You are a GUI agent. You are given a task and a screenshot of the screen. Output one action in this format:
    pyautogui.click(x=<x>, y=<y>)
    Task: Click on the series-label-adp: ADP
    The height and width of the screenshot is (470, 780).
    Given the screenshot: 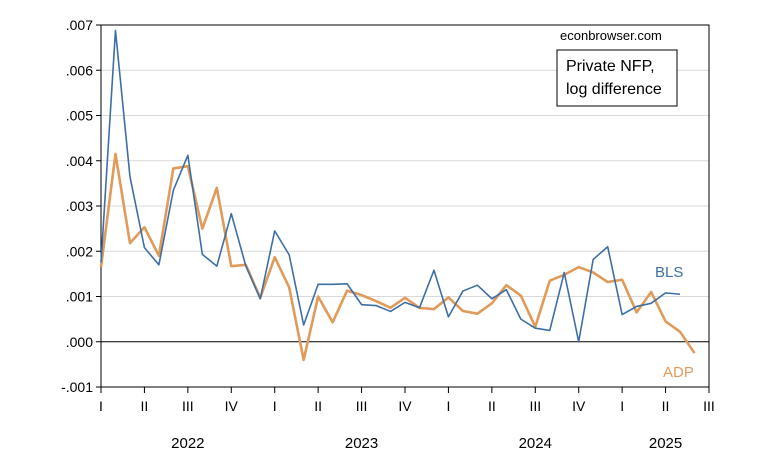 What is the action you would take?
    pyautogui.click(x=678, y=372)
    